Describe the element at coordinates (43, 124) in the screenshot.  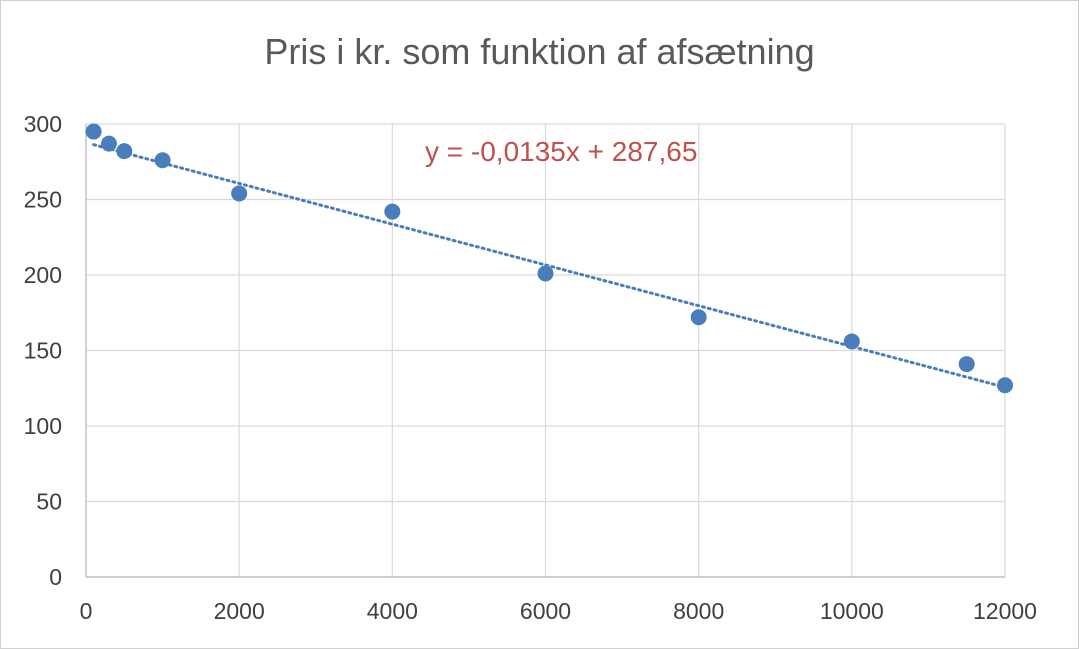
I see `y-tick-label: 300` at that location.